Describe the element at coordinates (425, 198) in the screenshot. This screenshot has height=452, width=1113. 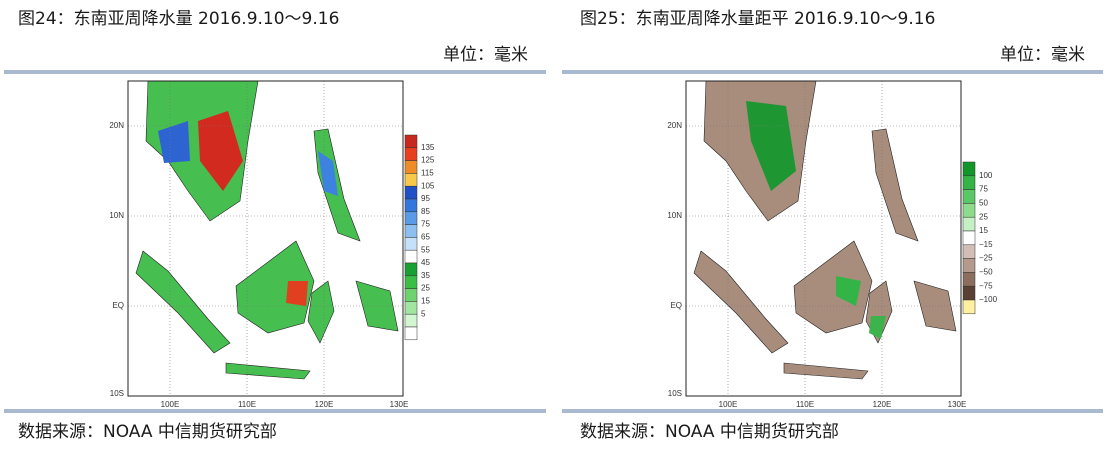
I see `legend-label: 95` at that location.